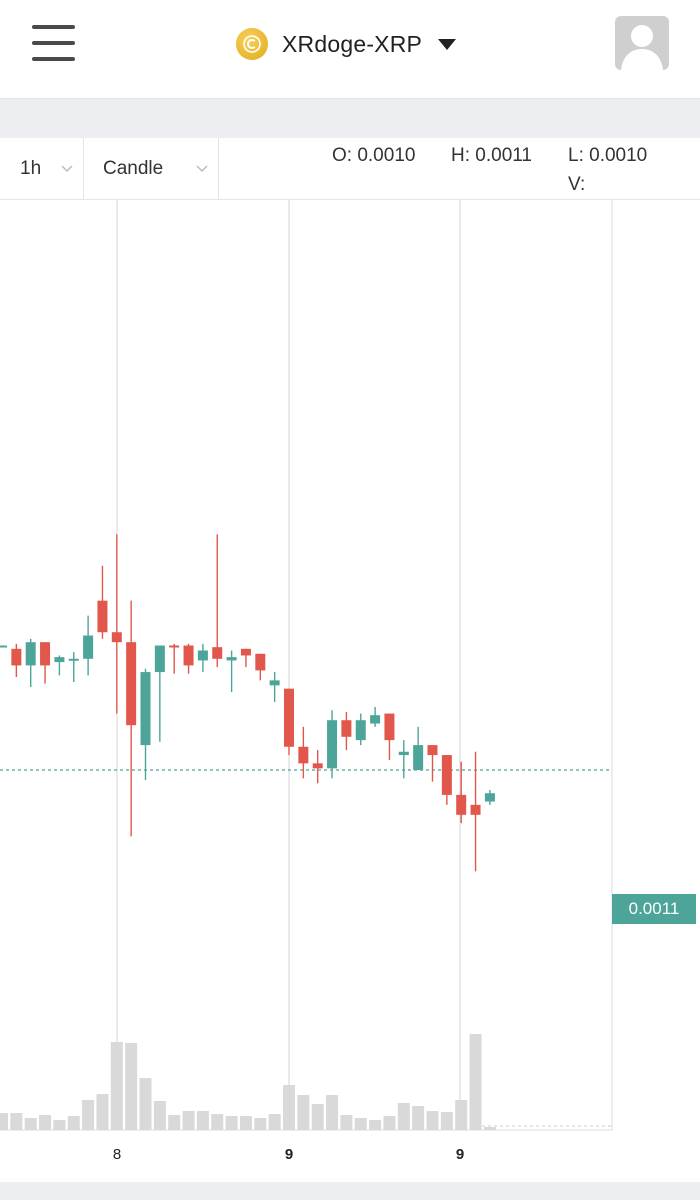 The height and width of the screenshot is (1200, 700). I want to click on ohlc-open: O: 0.0010, so click(374, 155).